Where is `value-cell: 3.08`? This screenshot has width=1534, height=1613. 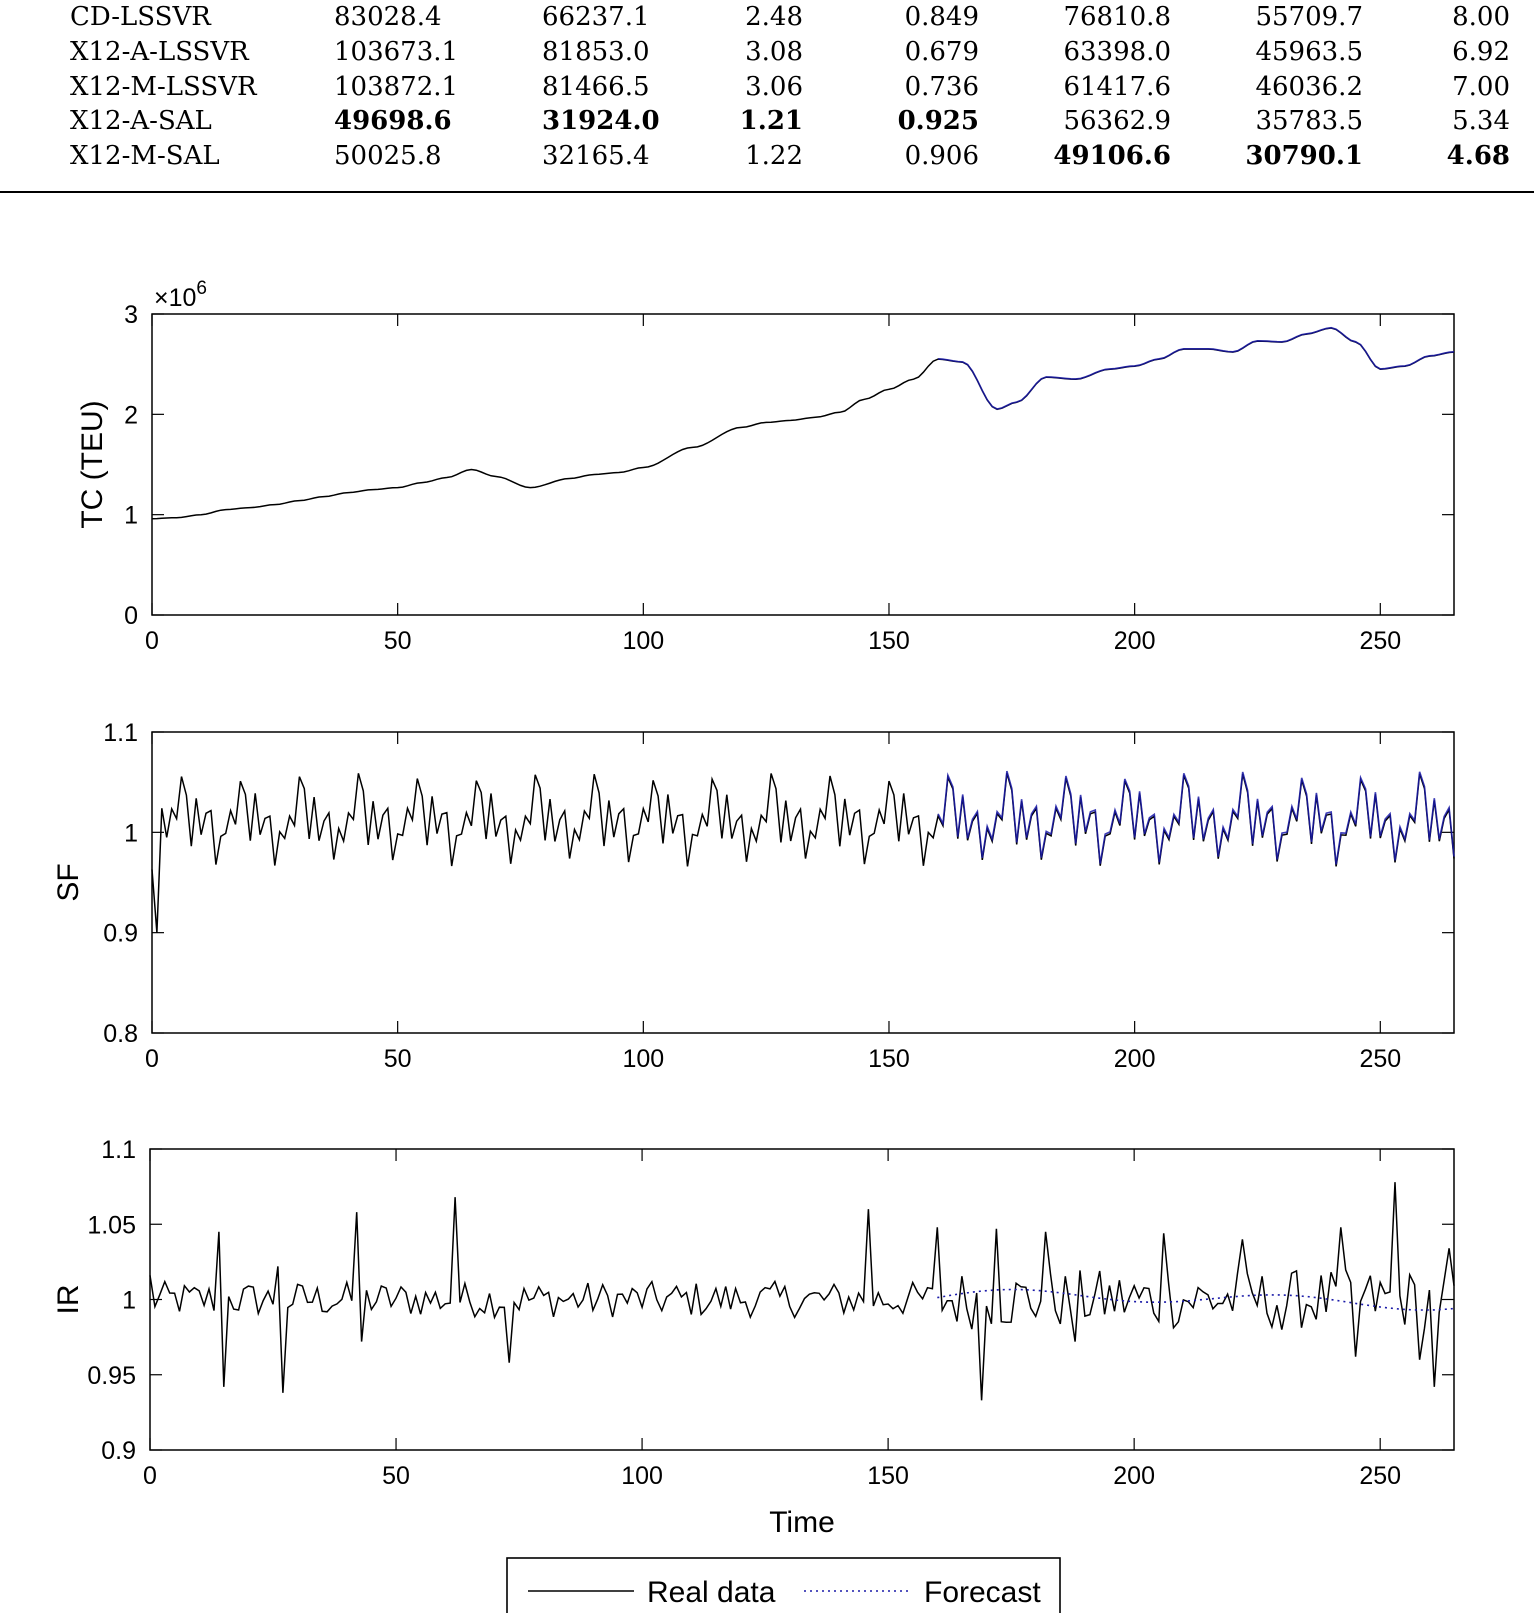 value-cell: 3.08 is located at coordinates (774, 52).